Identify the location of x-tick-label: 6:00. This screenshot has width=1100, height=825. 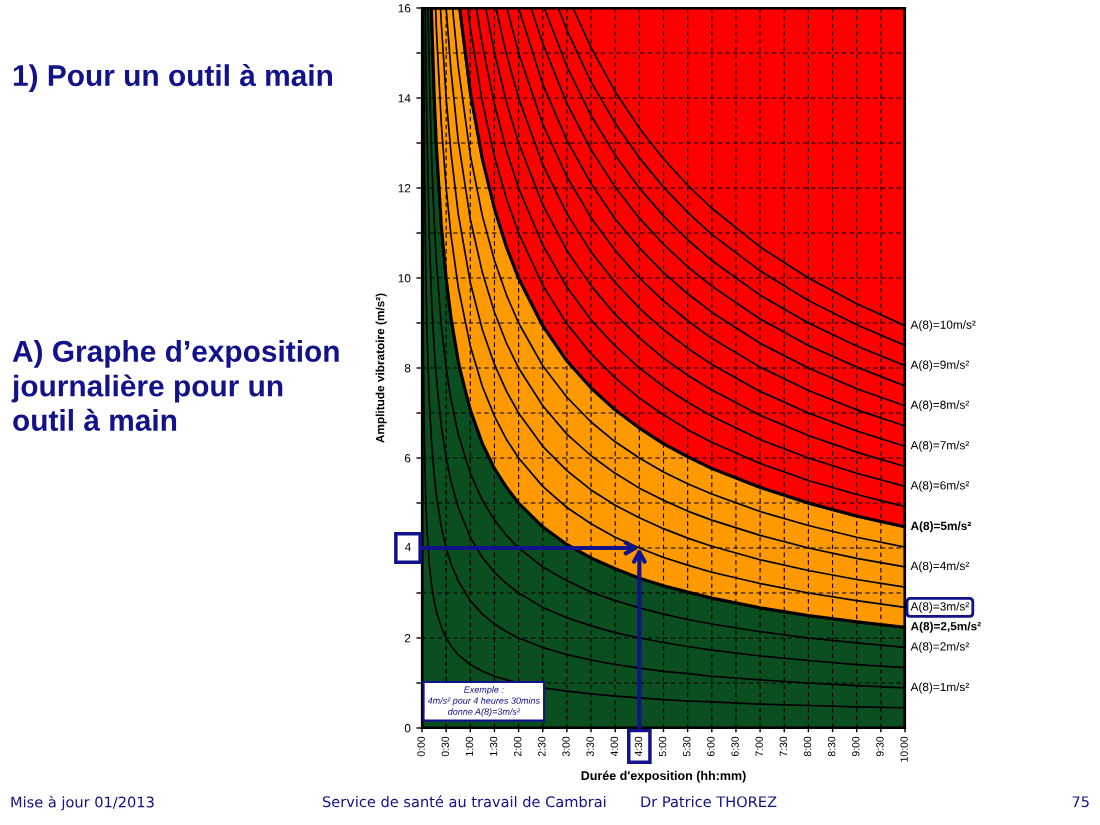
(711, 746).